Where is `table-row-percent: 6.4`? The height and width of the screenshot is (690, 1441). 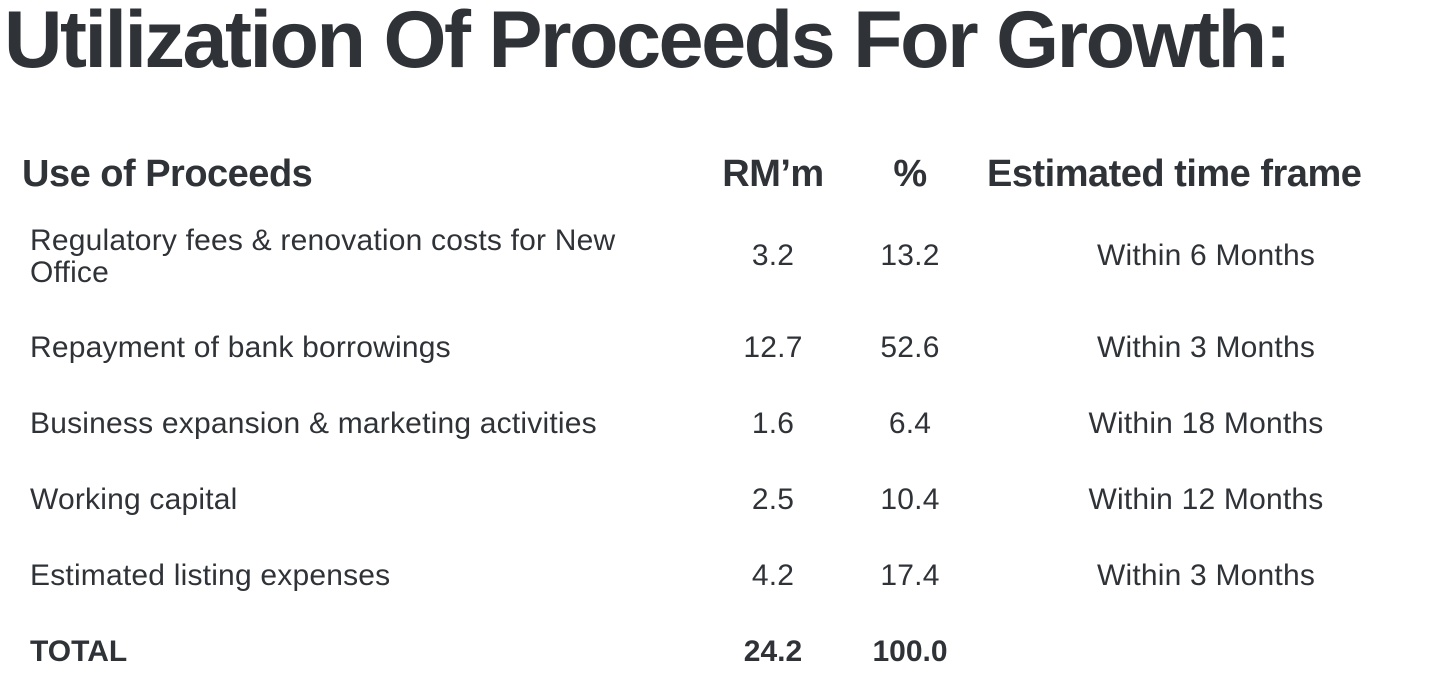
table-row-percent: 6.4 is located at coordinates (910, 423).